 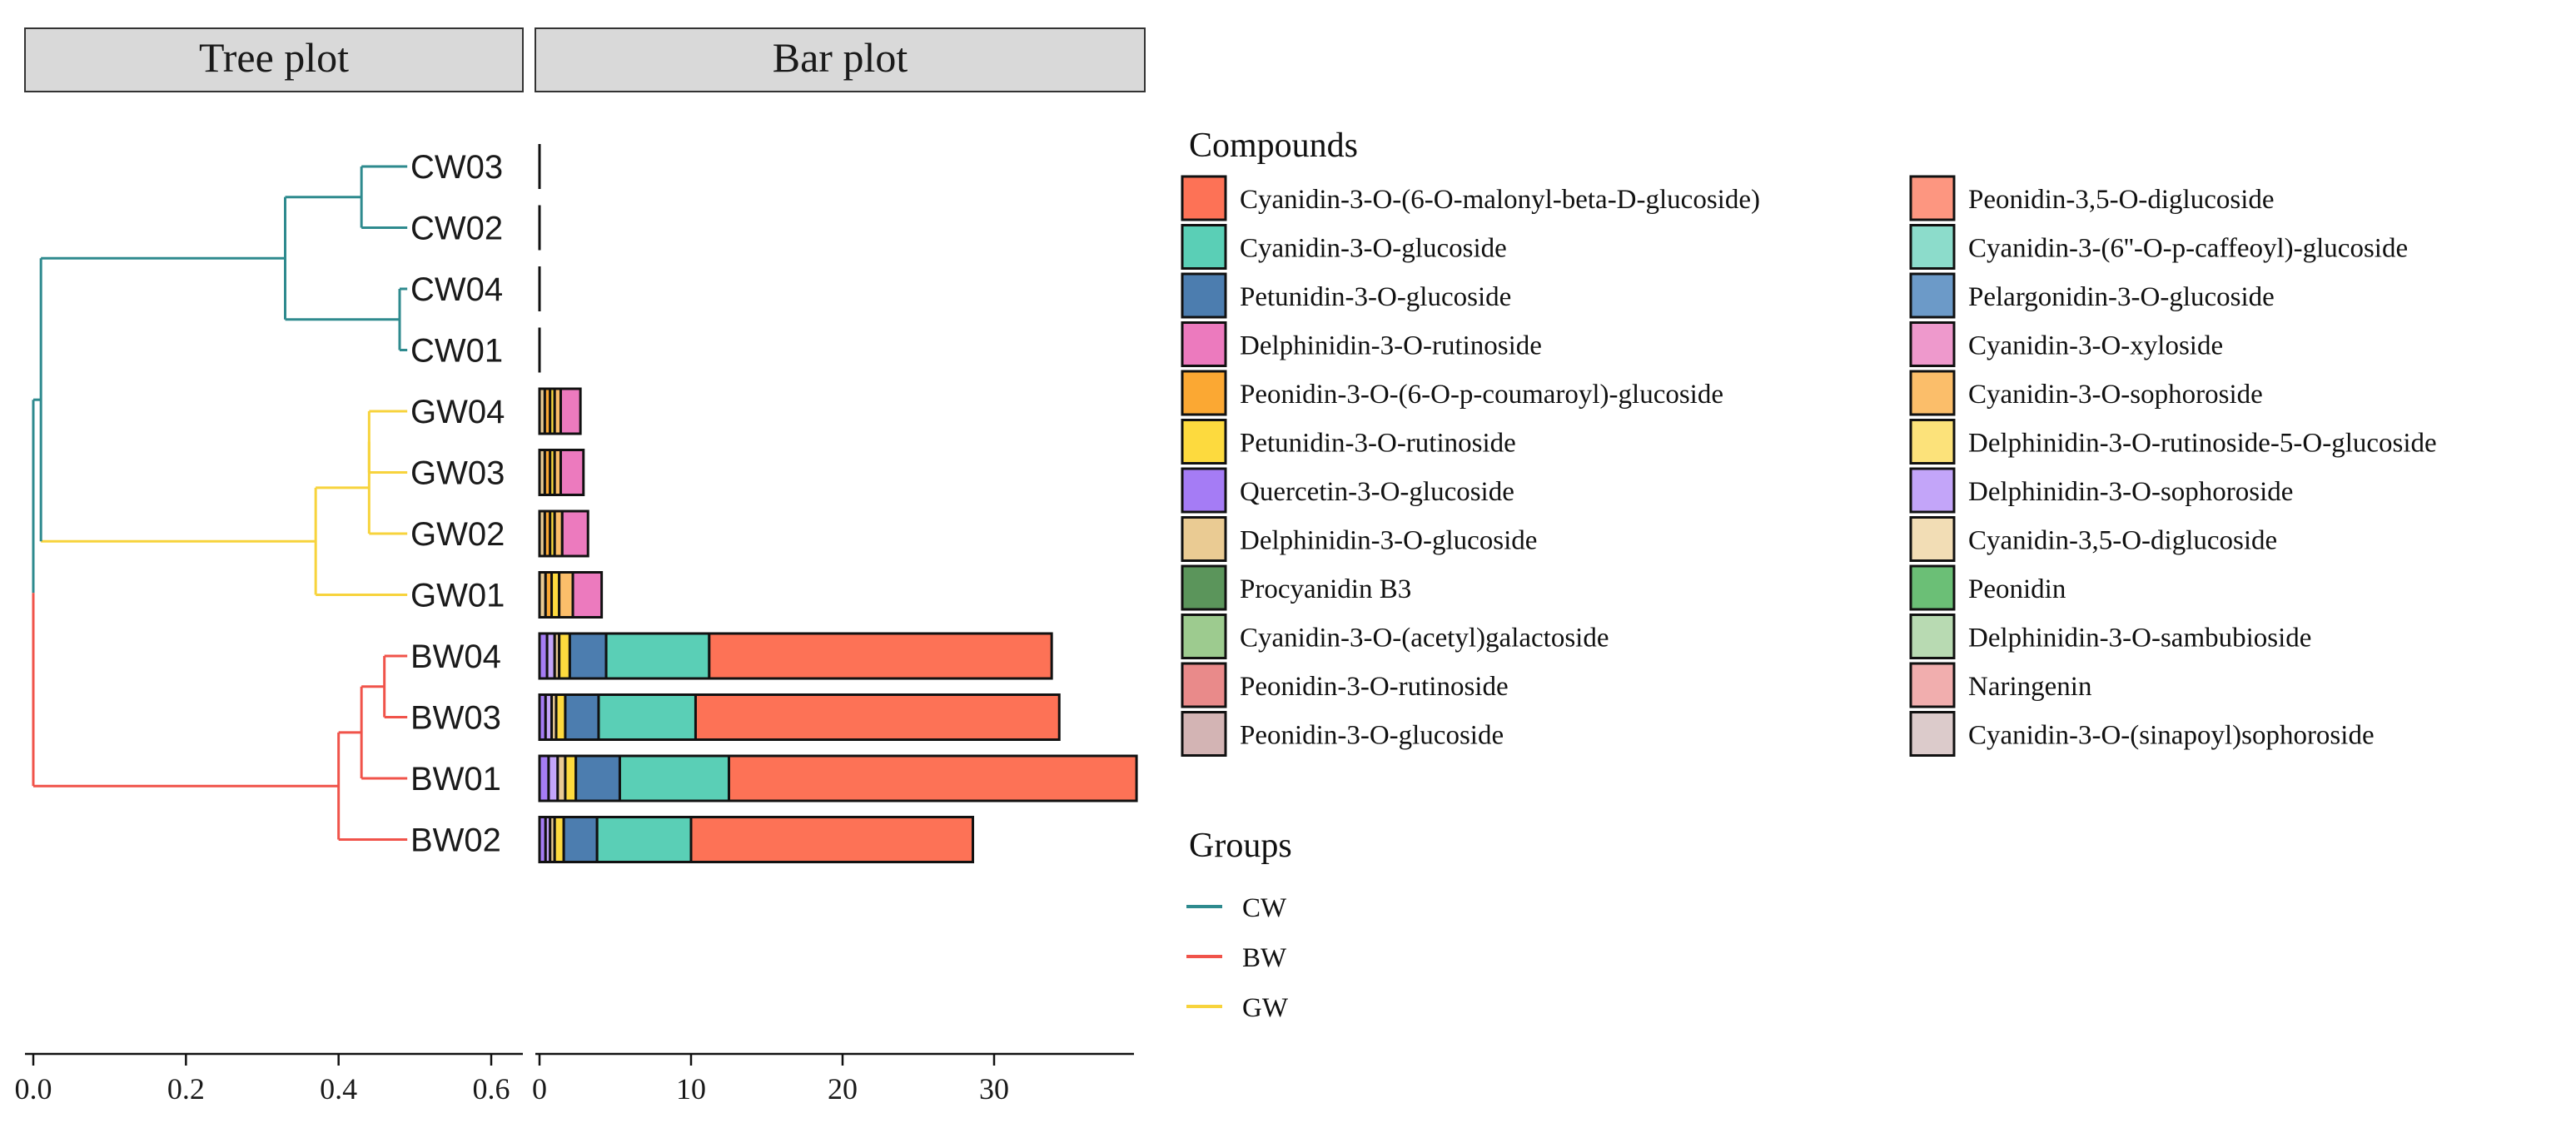 What do you see at coordinates (457, 474) in the screenshot?
I see `leaf-label: GW03` at bounding box center [457, 474].